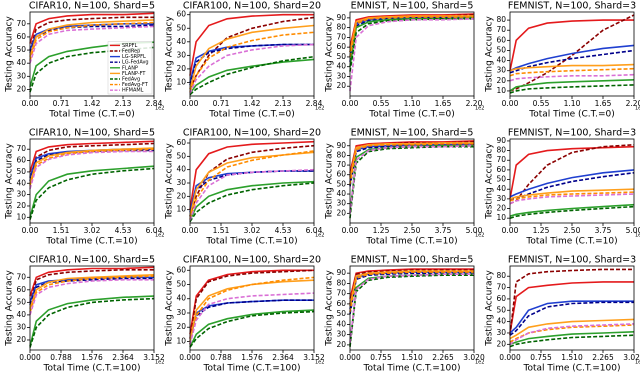 This screenshot has height=383, width=640. What do you see at coordinates (252, 6) in the screenshot?
I see `panel-title: CIFAR100, N=100, Shard=20` at bounding box center [252, 6].